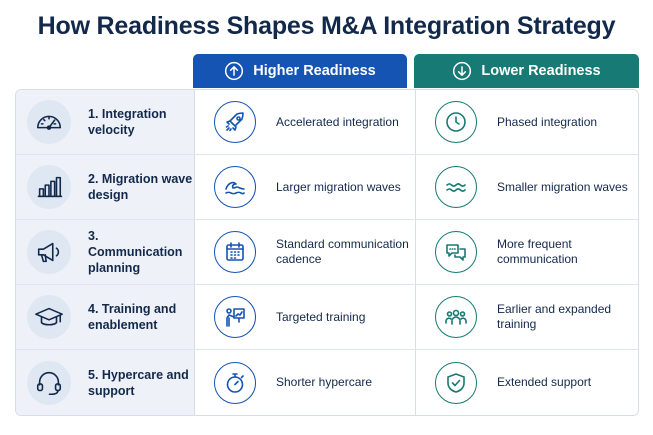 This screenshot has height=435, width=653. Describe the element at coordinates (314, 71) in the screenshot. I see `higher-readiness-label: Higher Readiness` at that location.